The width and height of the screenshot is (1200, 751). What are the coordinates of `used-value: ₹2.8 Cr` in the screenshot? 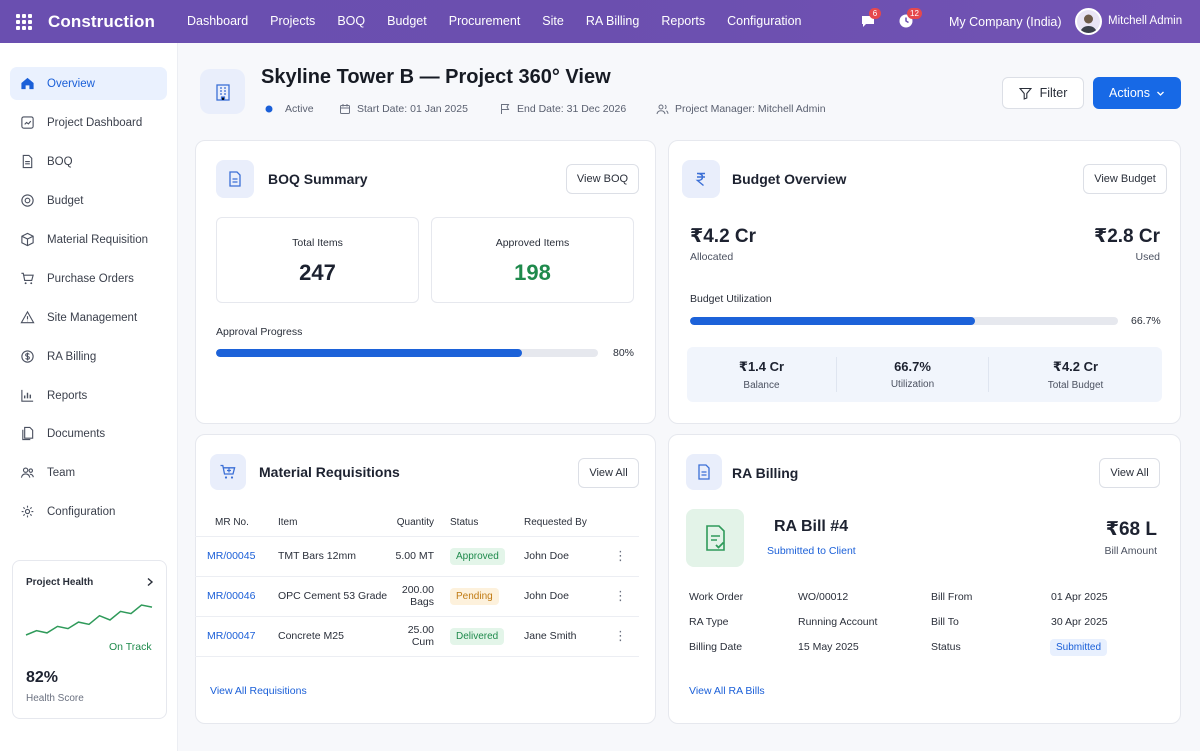 It's located at (1126, 236).